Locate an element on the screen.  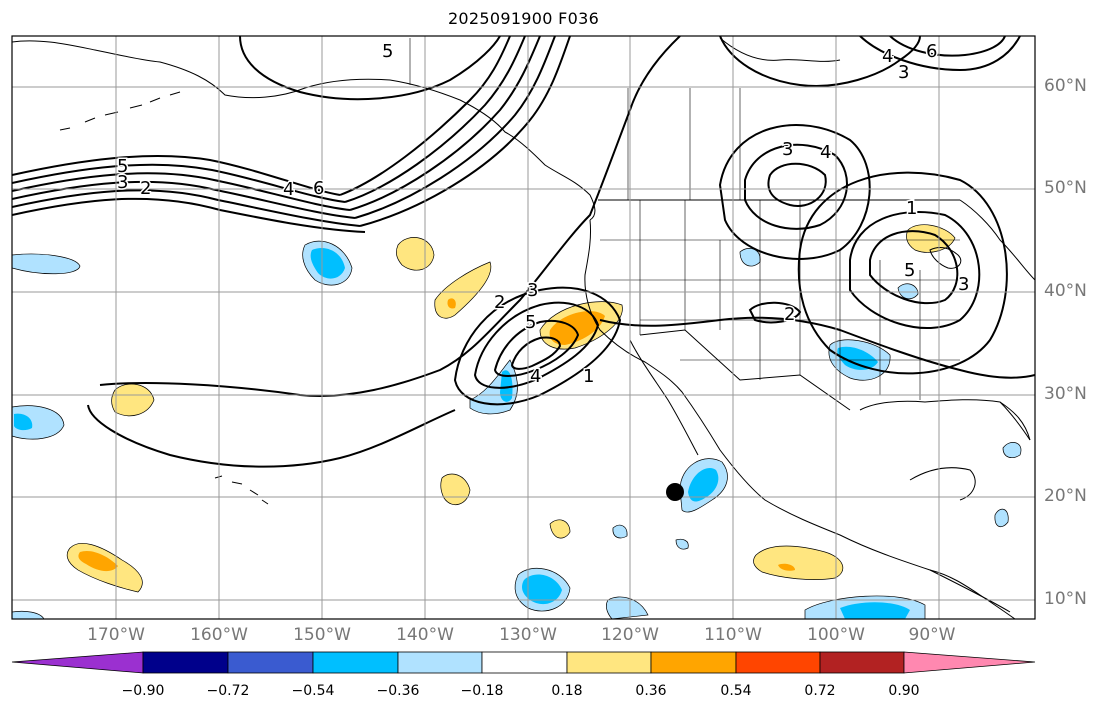
lon-label: 120°W is located at coordinates (630, 635).